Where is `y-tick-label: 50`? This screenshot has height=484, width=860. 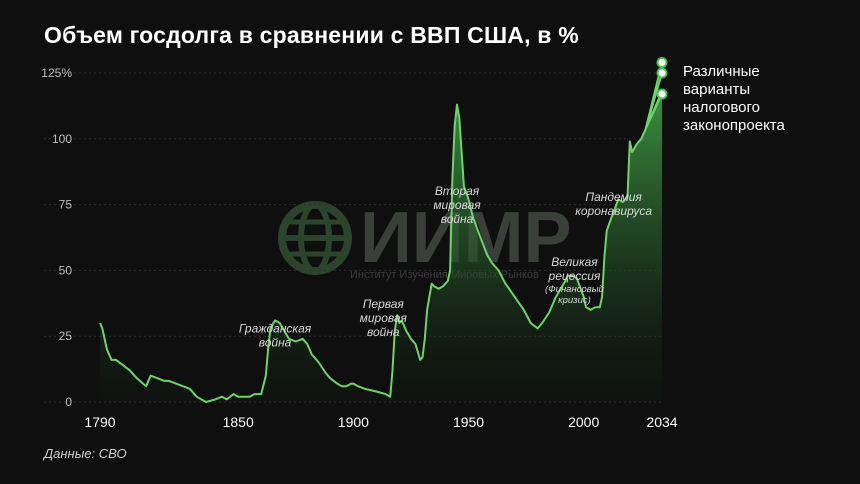
y-tick-label: 50 is located at coordinates (66, 270).